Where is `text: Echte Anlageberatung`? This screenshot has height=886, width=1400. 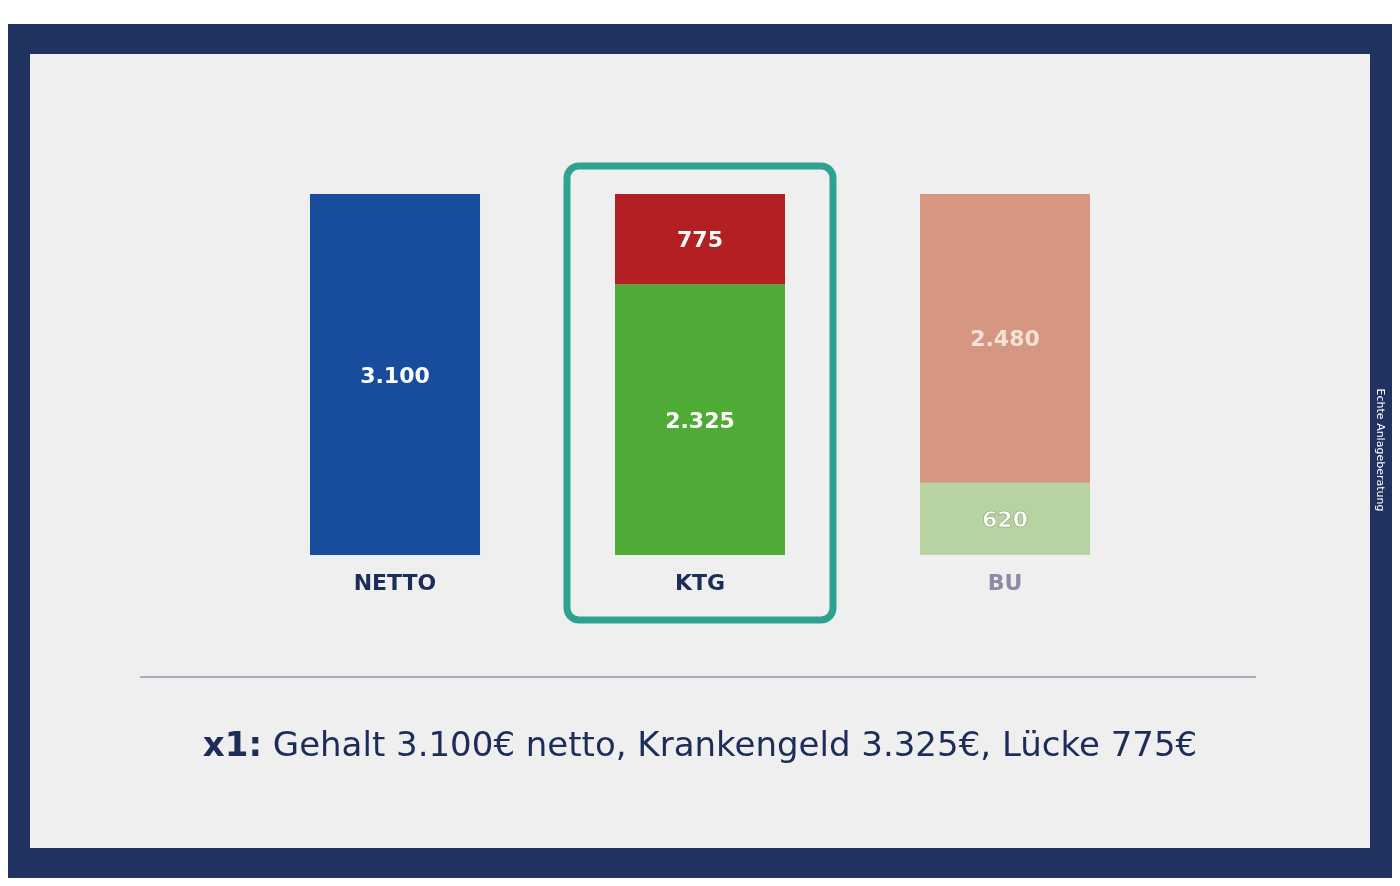 text: Echte Anlageberatung is located at coordinates (1380, 450).